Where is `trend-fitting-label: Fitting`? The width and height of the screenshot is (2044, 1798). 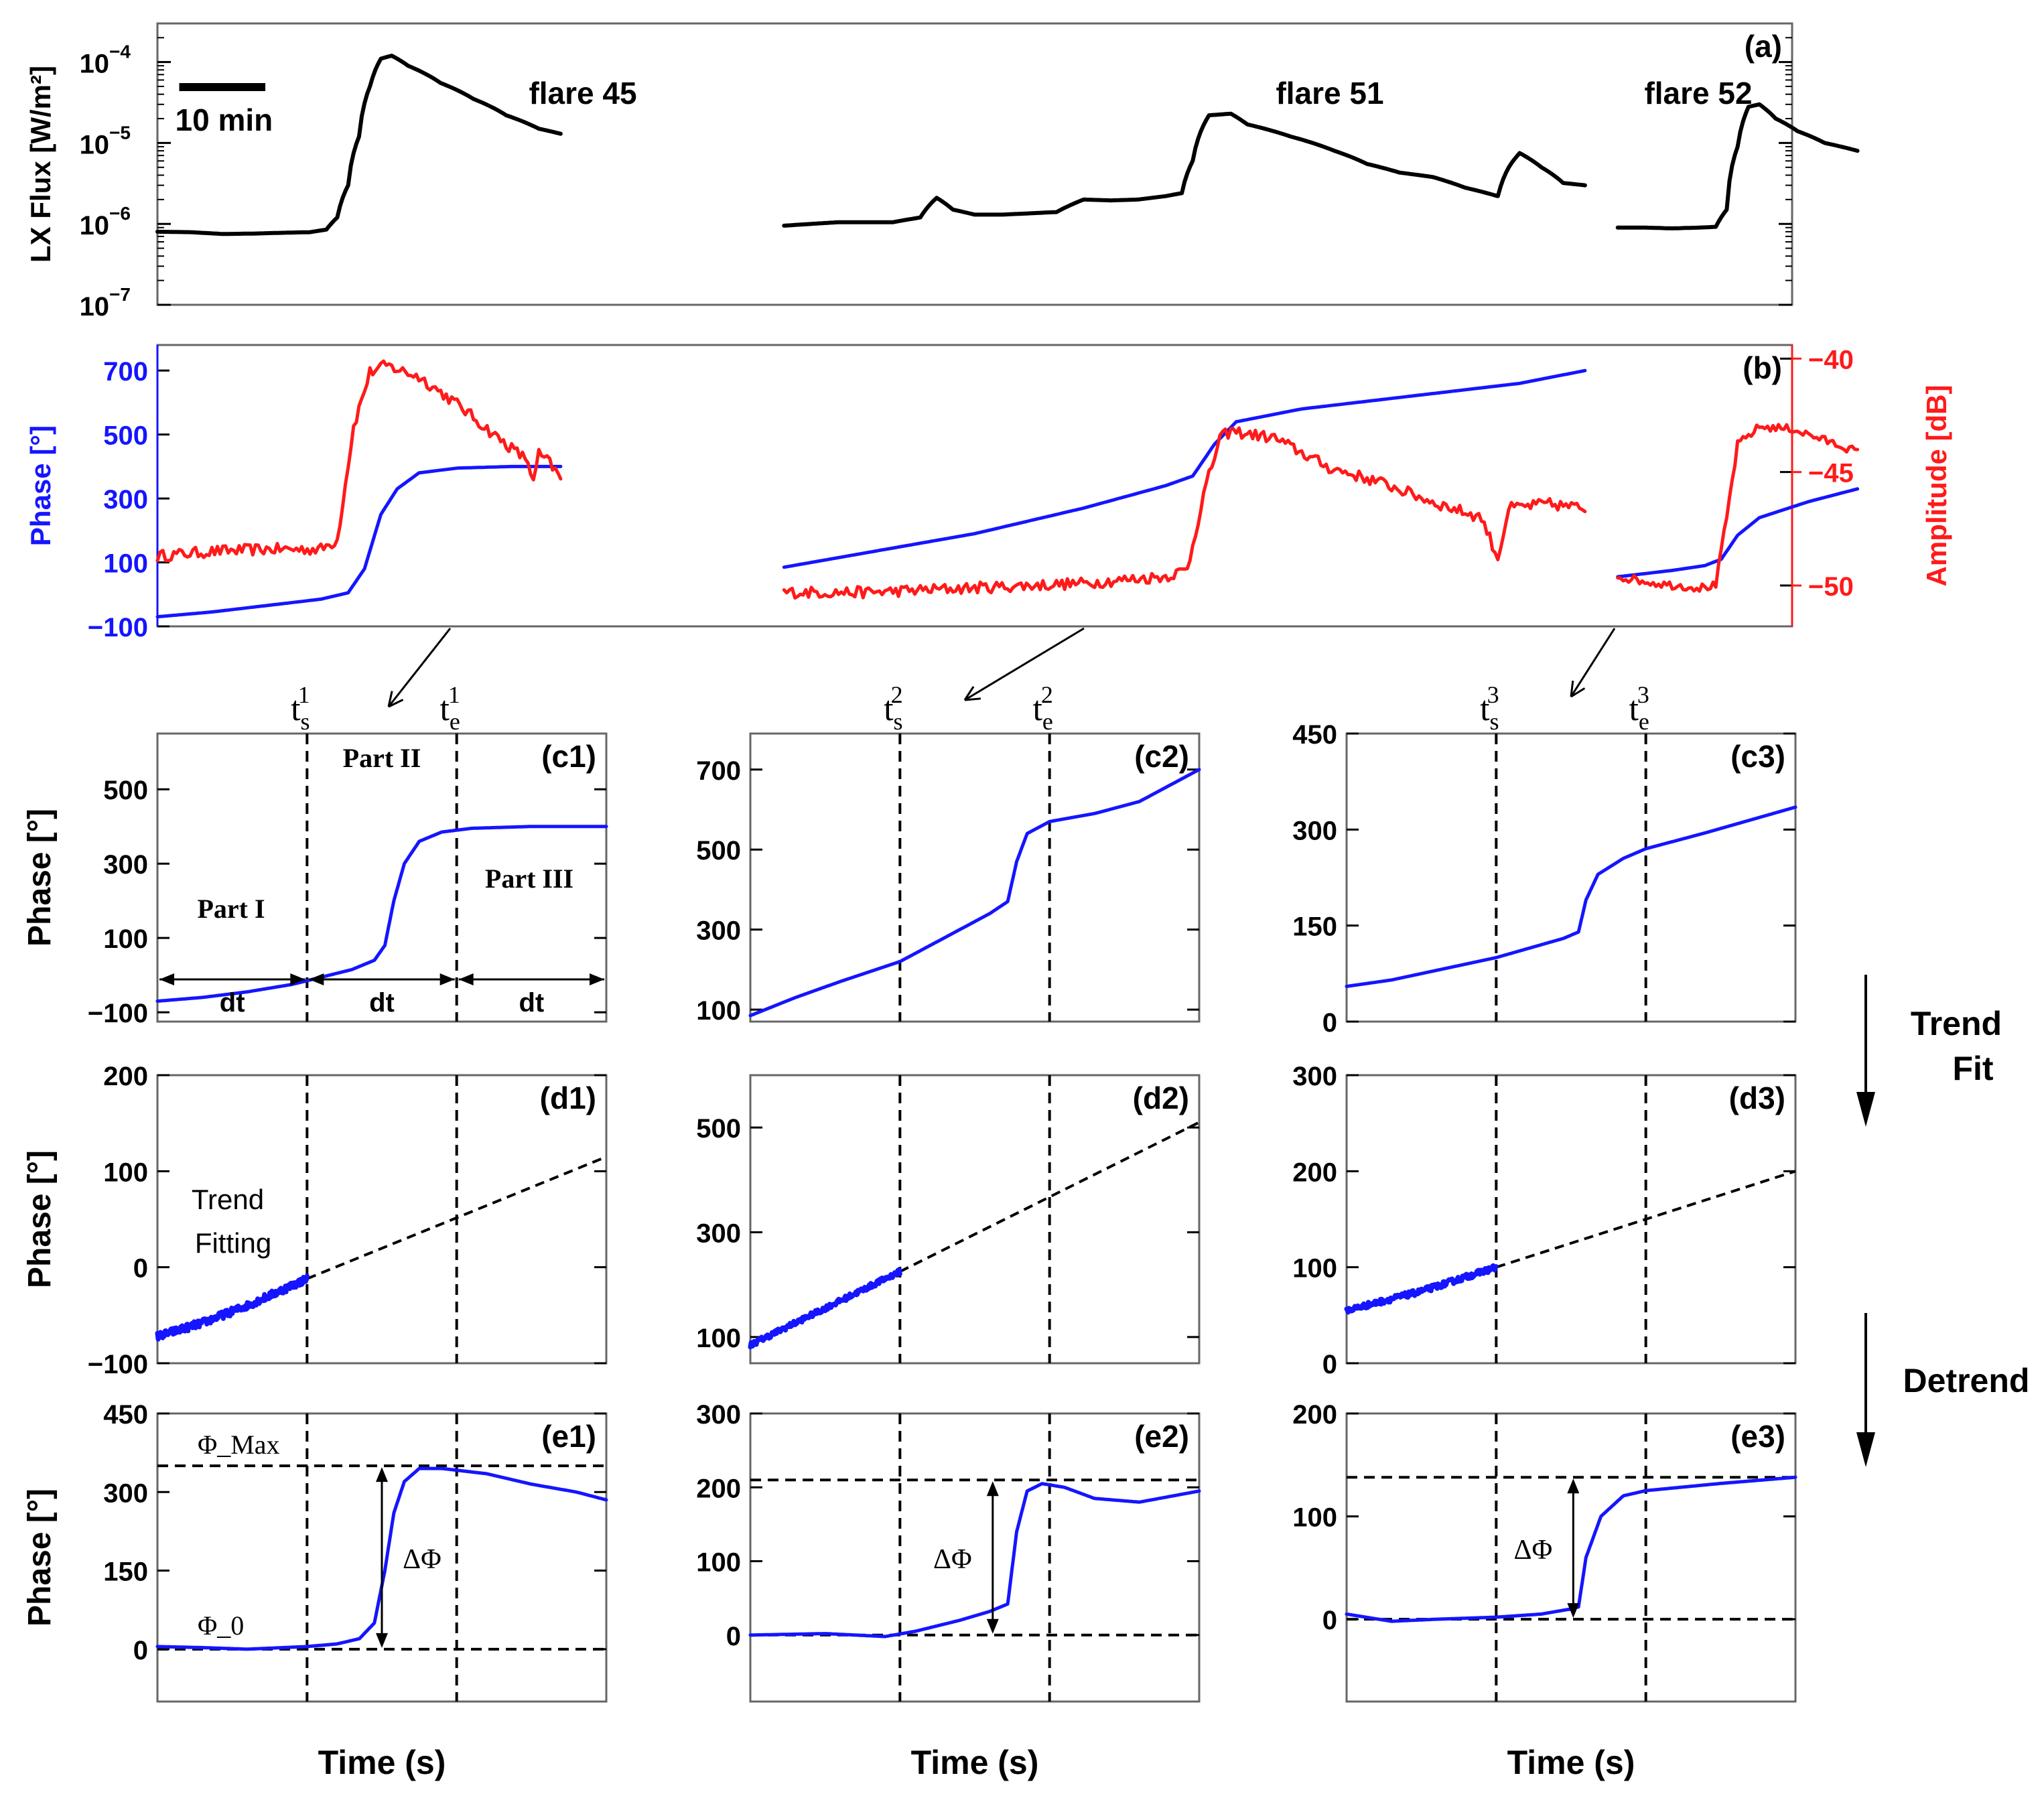 trend-fitting-label: Fitting is located at coordinates (233, 1243).